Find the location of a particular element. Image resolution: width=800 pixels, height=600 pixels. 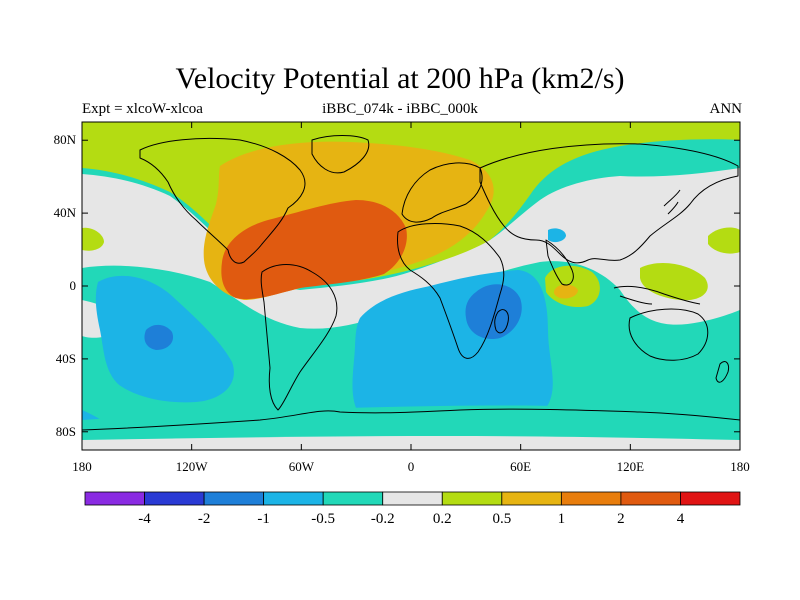

lon-tick-label: 60E is located at coordinates (521, 466).